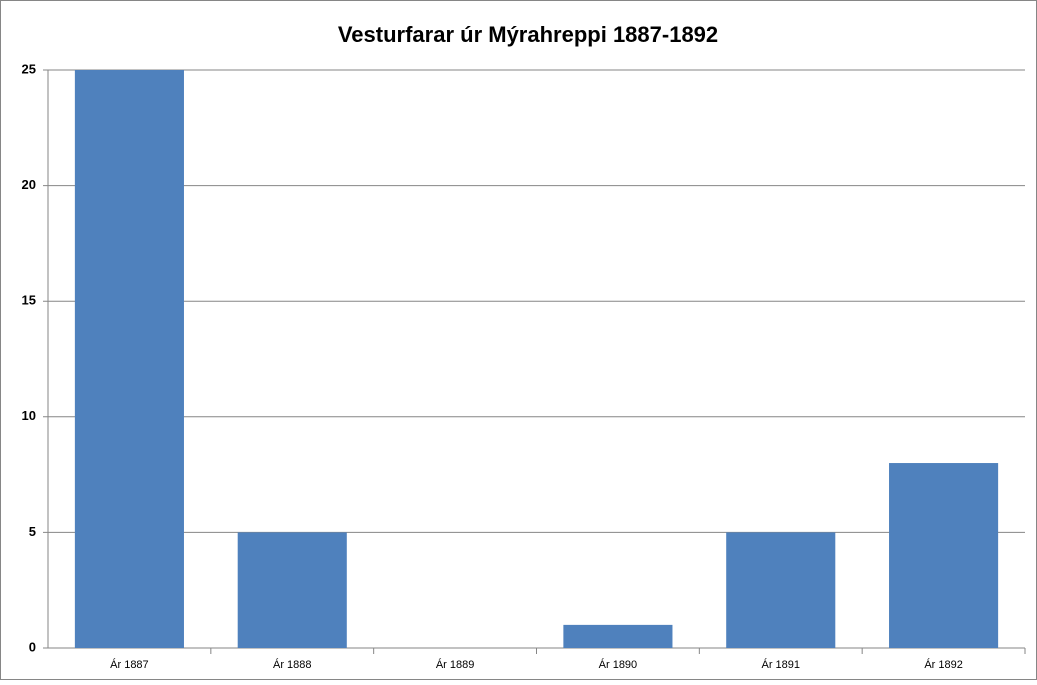 This screenshot has width=1037, height=685. I want to click on y-tick-label: 20, so click(29, 184).